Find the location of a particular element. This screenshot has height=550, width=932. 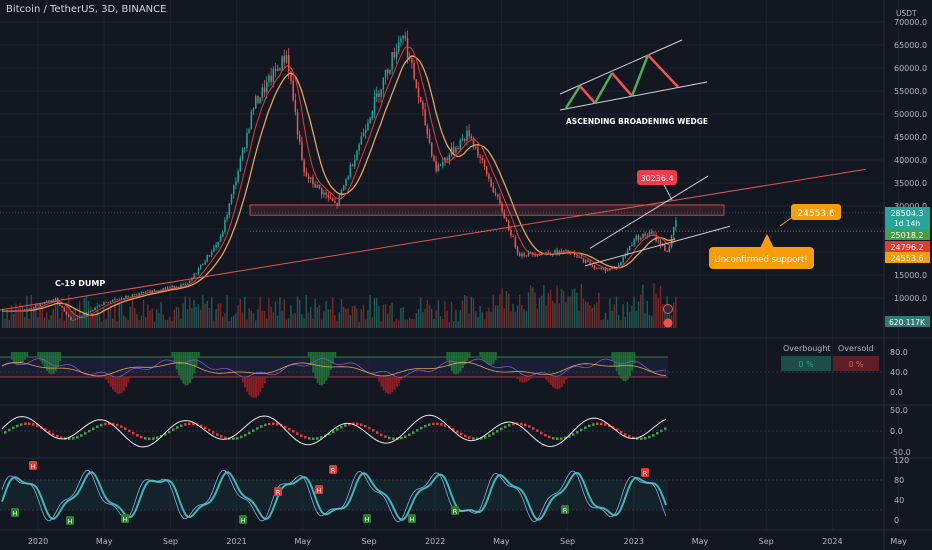

stoch-marker is located at coordinates (455, 510).